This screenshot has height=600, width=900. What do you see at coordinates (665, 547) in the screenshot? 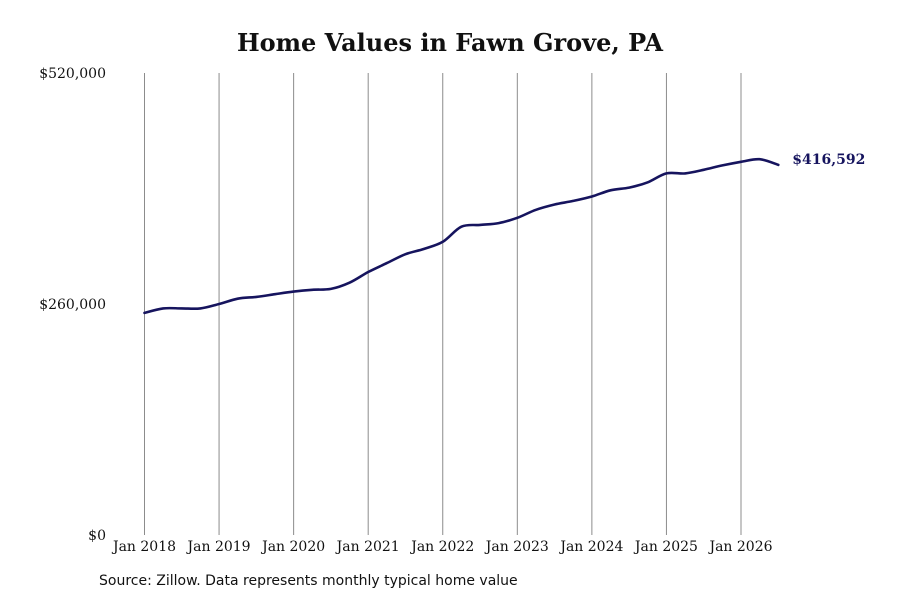
I see `x-tick-label: Jan 2025` at bounding box center [665, 547].